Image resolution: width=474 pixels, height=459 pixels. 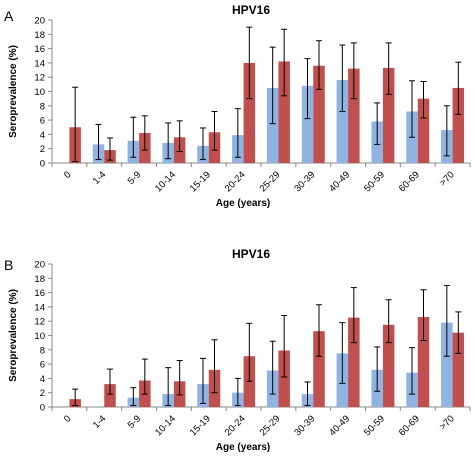 What do you see at coordinates (8, 265) in the screenshot?
I see `panel-letter: B` at bounding box center [8, 265].